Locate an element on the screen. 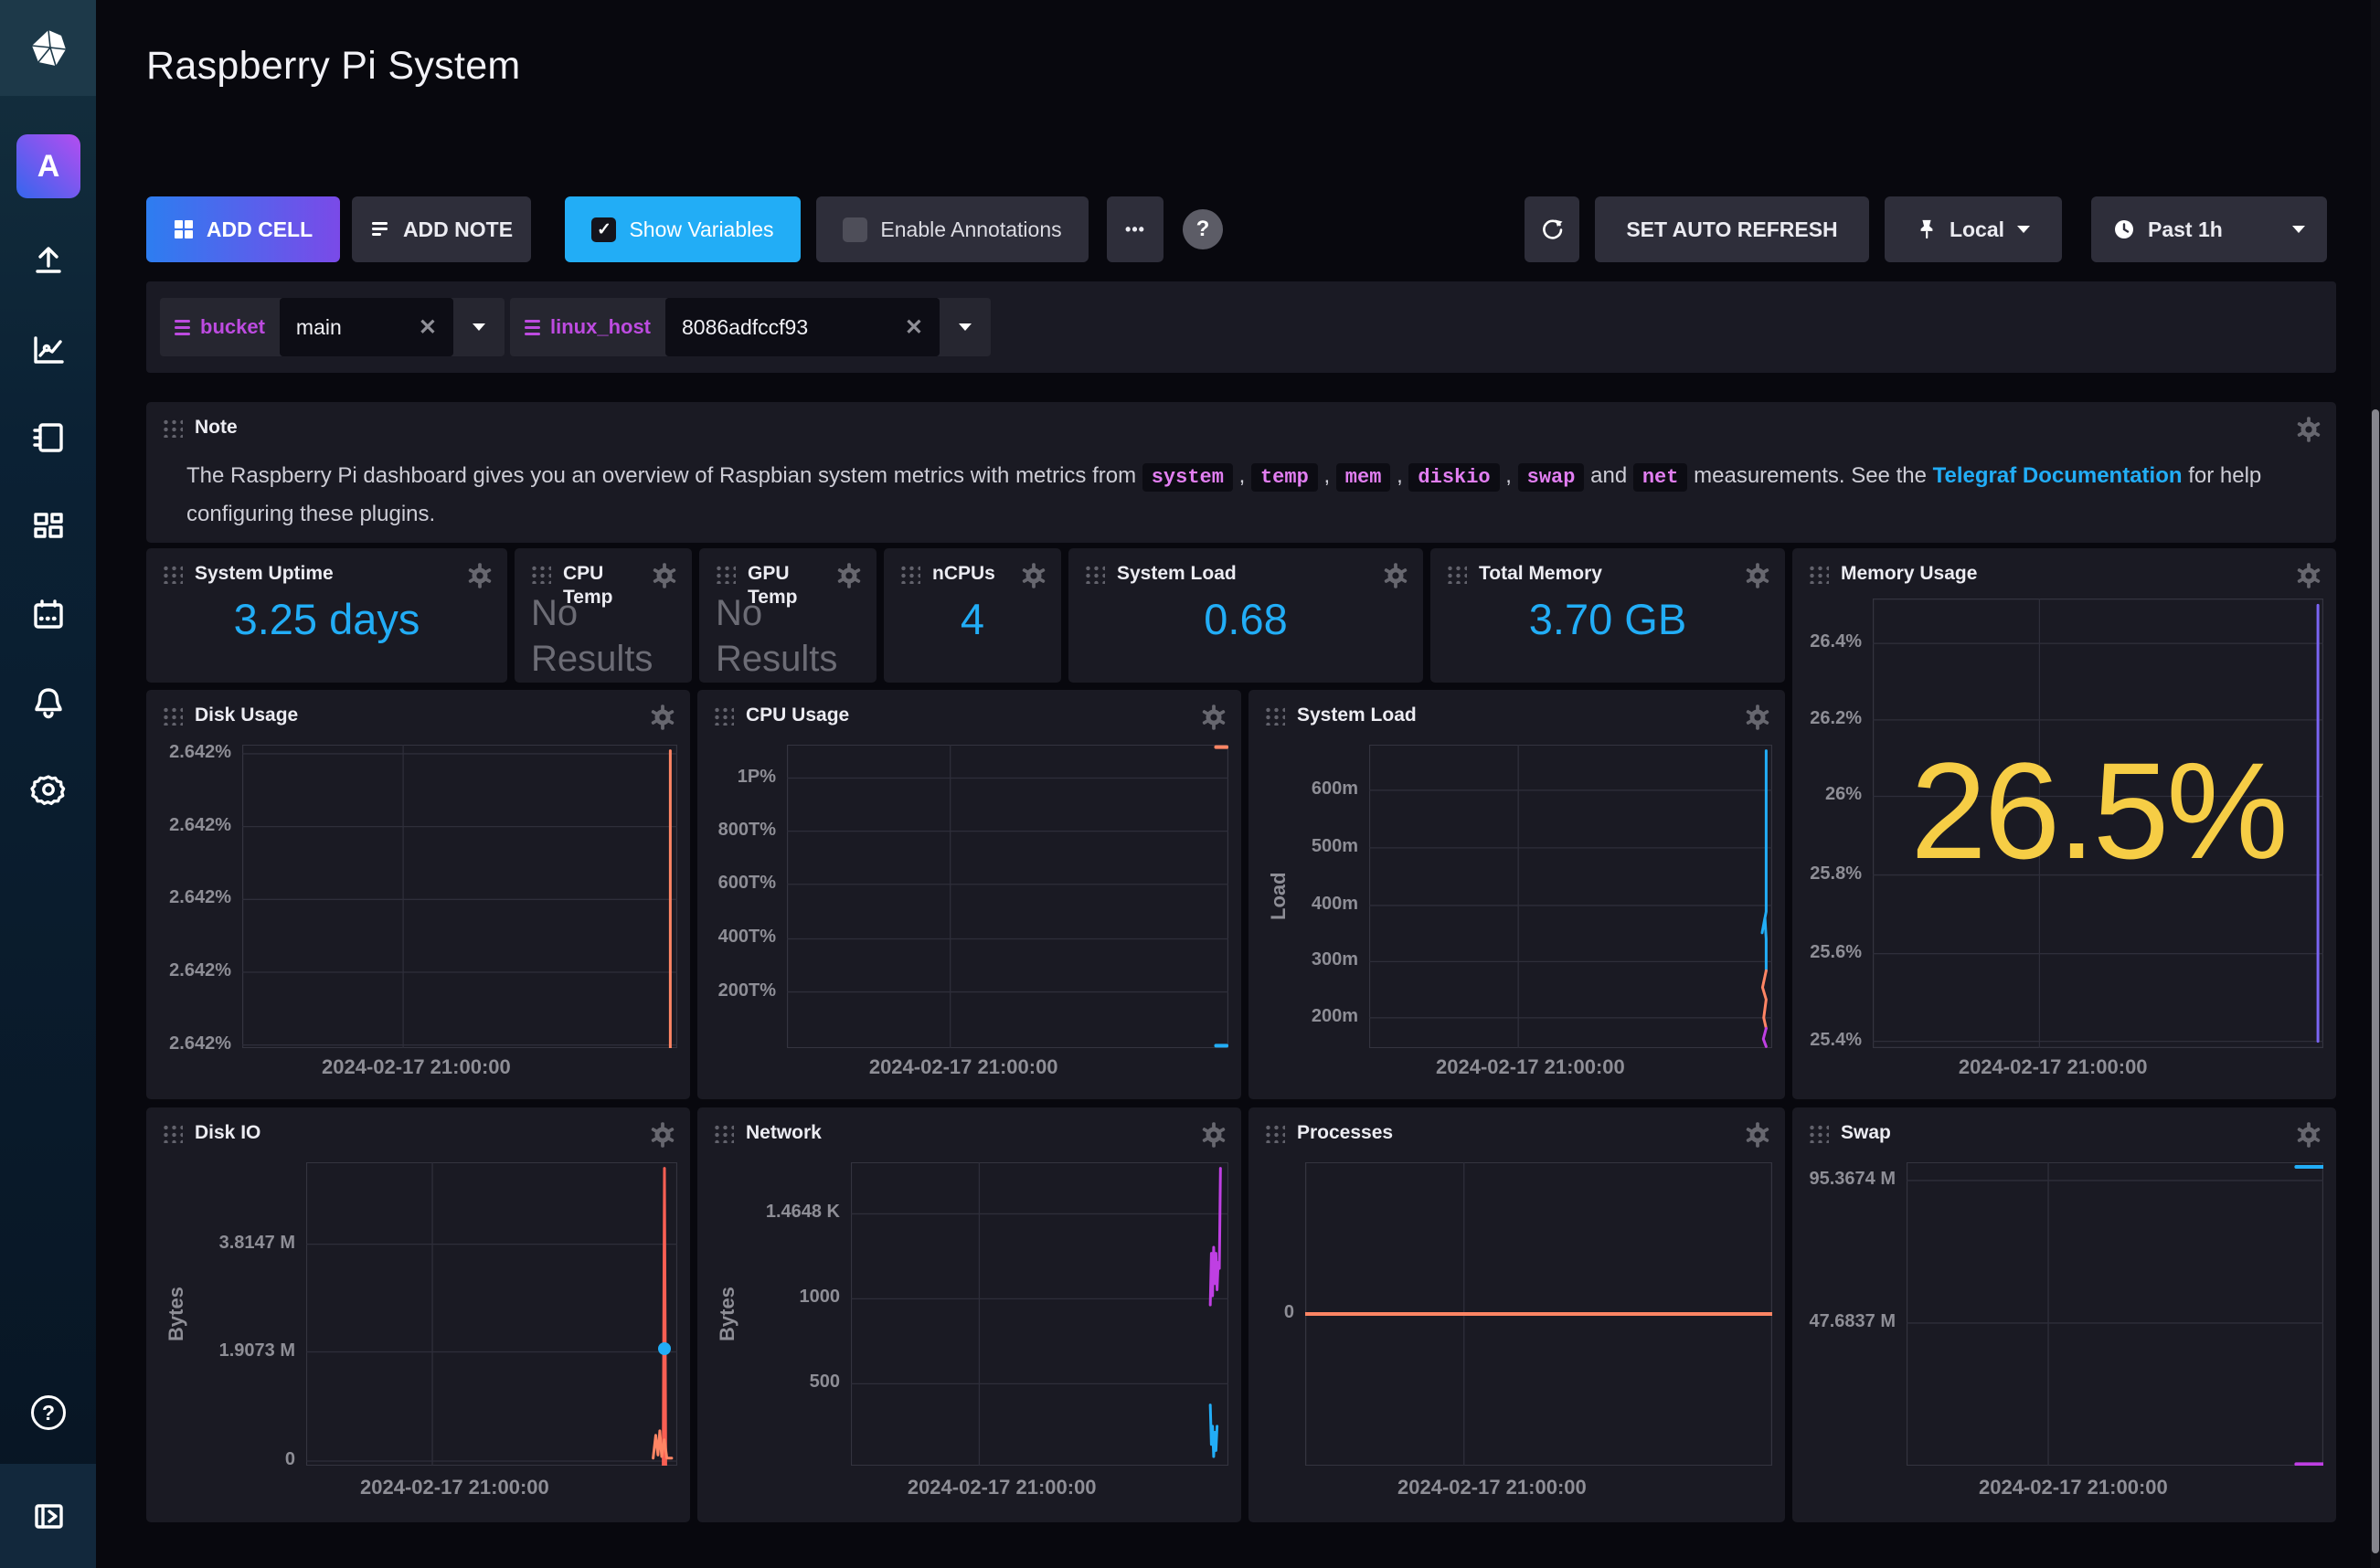 This screenshot has width=2380, height=1568. expand-sidebar-icon is located at coordinates (48, 1516).